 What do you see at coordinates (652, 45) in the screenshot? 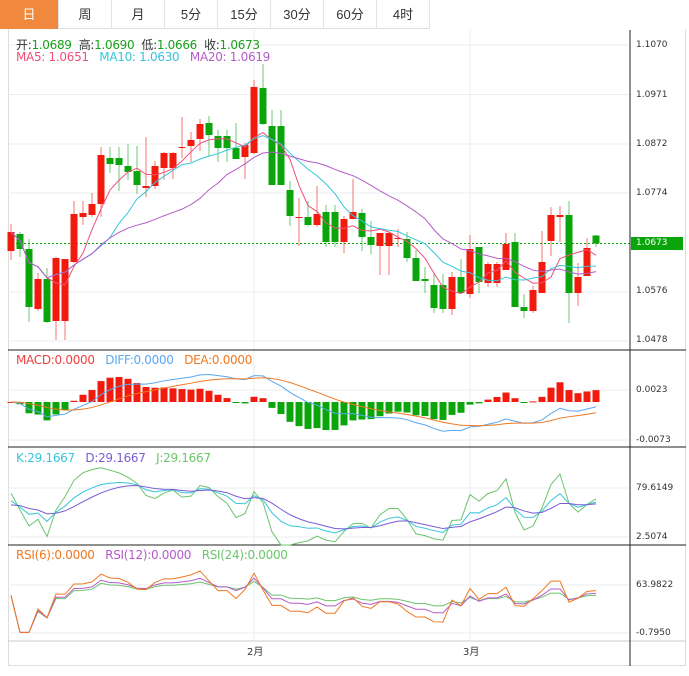
I see `price-tick: 1.1070` at bounding box center [652, 45].